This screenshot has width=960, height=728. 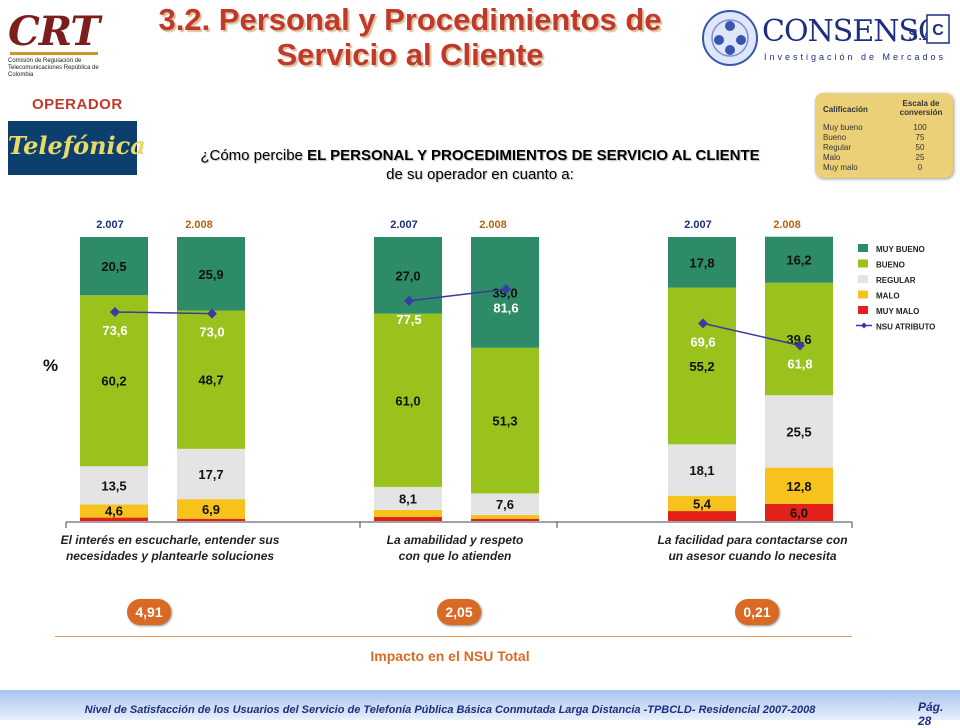 What do you see at coordinates (457, 295) in the screenshot?
I see `nsu-line` at bounding box center [457, 295].